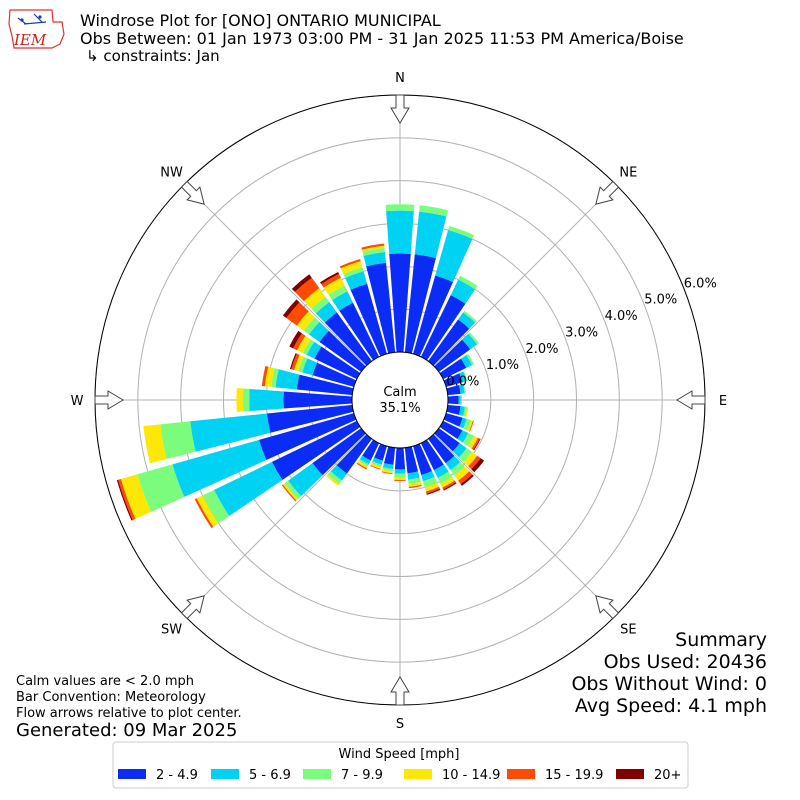 Image resolution: width=800 pixels, height=800 pixels. Describe the element at coordinates (399, 754) in the screenshot. I see `legend-title: Wind Speed [mph]` at that location.